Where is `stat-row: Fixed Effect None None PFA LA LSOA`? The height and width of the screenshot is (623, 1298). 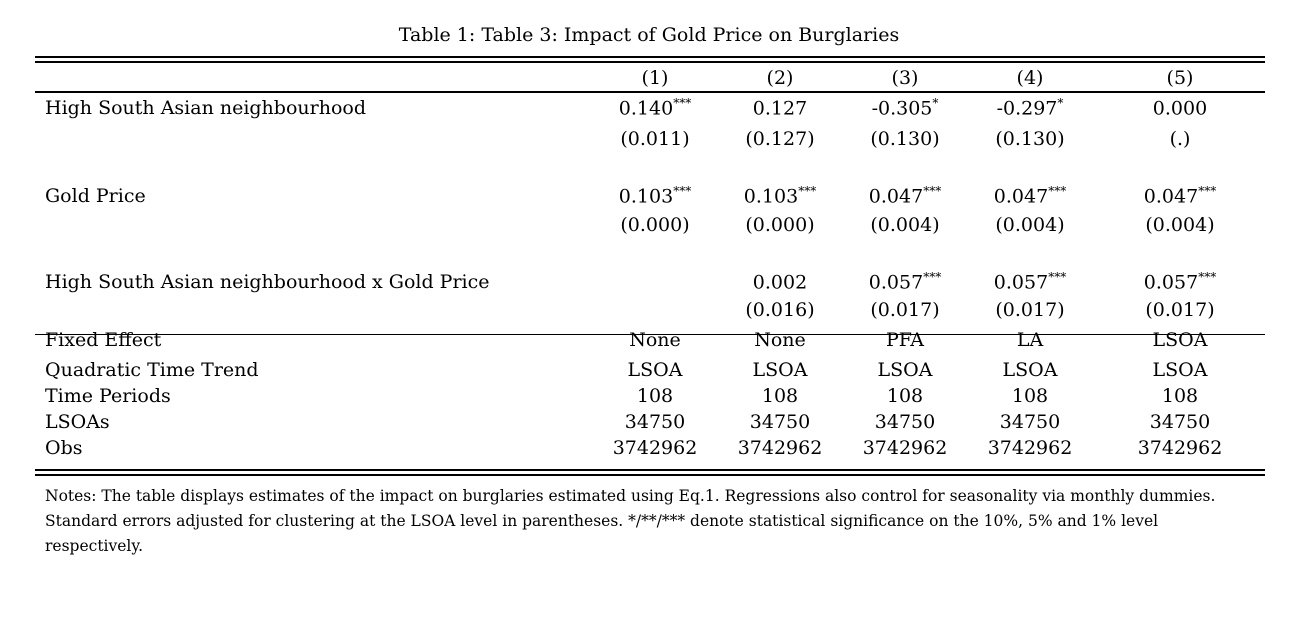
stat-row: Fixed Effect None None PFA LA LSOA is located at coordinates (650, 340).